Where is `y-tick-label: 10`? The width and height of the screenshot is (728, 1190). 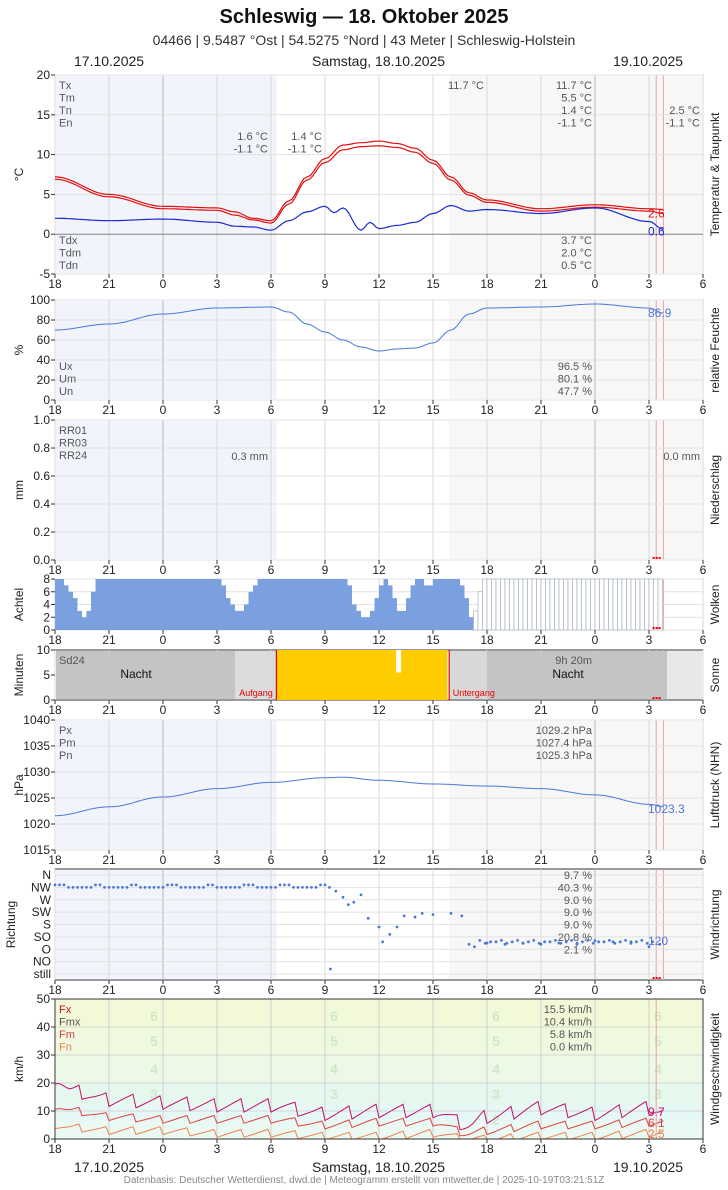
y-tick-label: 10 is located at coordinates (44, 650).